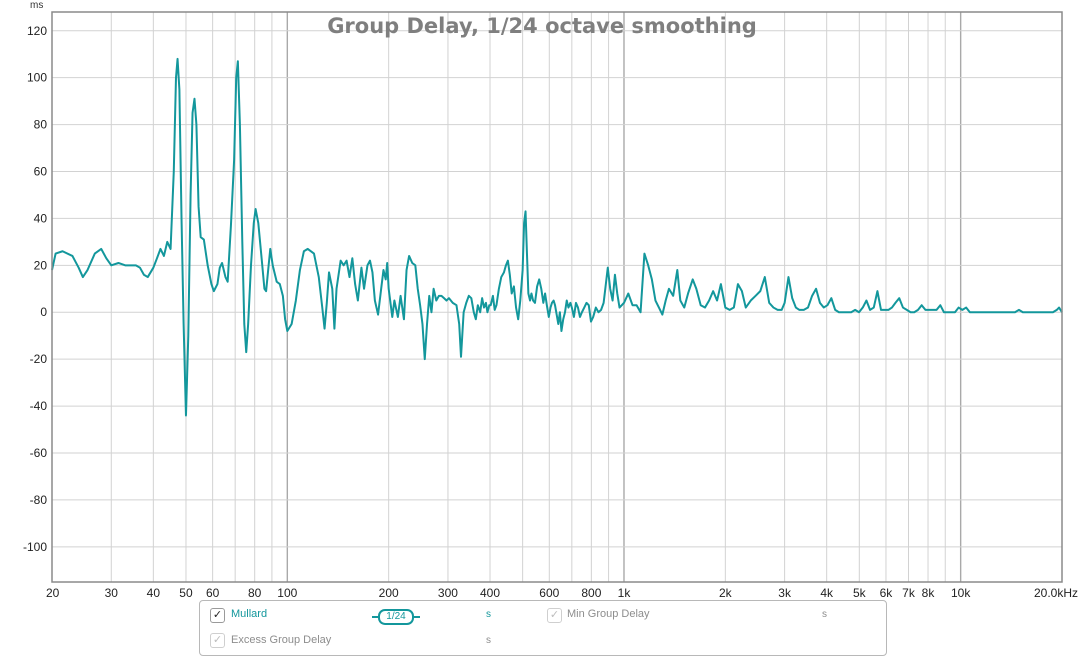 The image size is (1086, 656). What do you see at coordinates (785, 593) in the screenshot?
I see `x-tick-label: 3k` at bounding box center [785, 593].